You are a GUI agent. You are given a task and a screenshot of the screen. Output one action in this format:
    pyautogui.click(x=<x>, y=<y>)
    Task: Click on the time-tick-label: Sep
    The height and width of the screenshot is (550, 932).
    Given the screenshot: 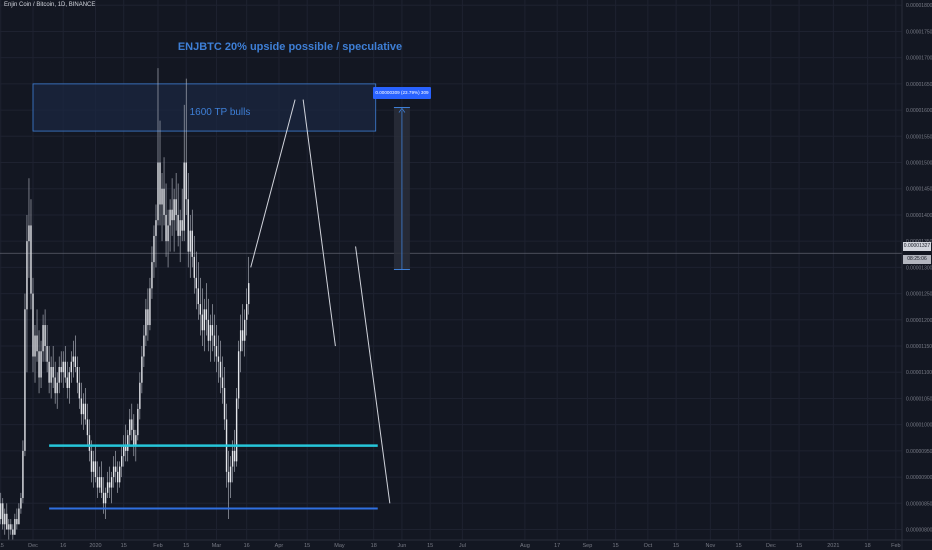 What is the action you would take?
    pyautogui.click(x=588, y=546)
    